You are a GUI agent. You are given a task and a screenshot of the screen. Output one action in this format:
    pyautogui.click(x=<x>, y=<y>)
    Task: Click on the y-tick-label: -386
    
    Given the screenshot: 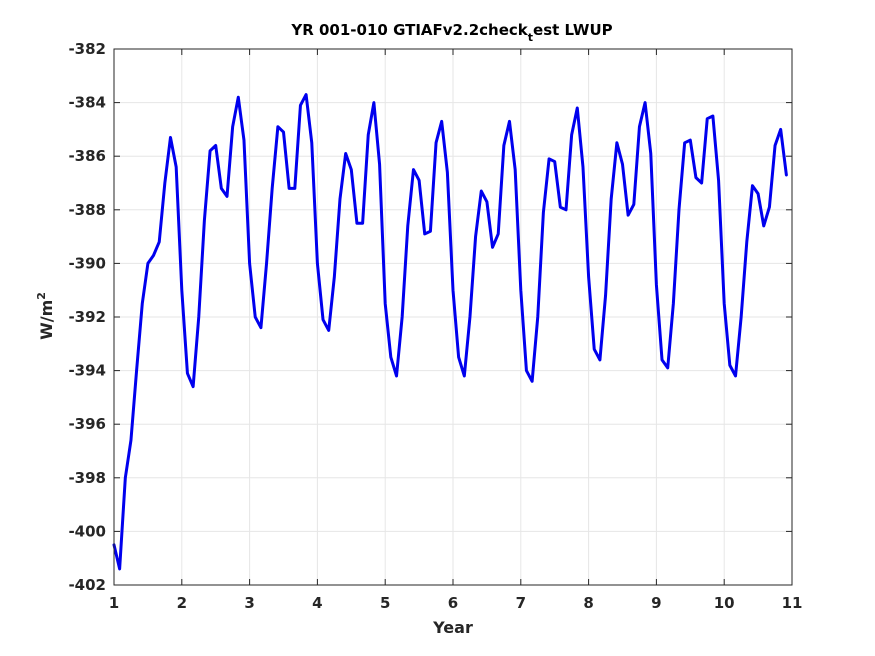 What is the action you would take?
    pyautogui.click(x=87, y=156)
    